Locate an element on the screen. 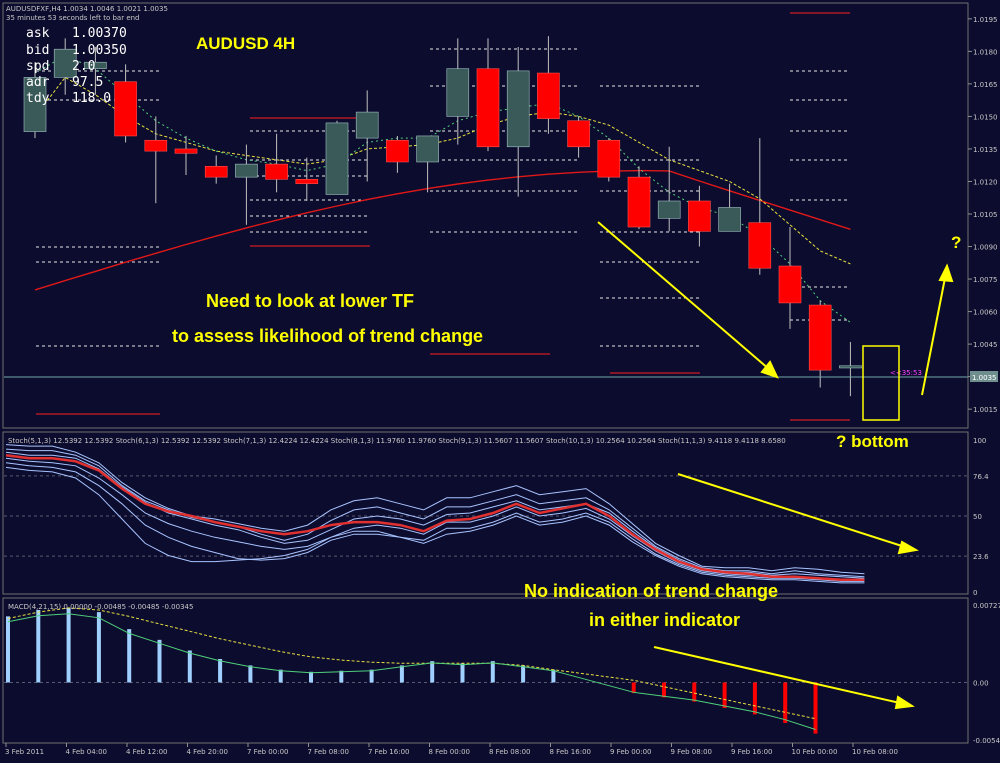 The image size is (1000, 763). stoch-tick-label: 50 is located at coordinates (977, 517).